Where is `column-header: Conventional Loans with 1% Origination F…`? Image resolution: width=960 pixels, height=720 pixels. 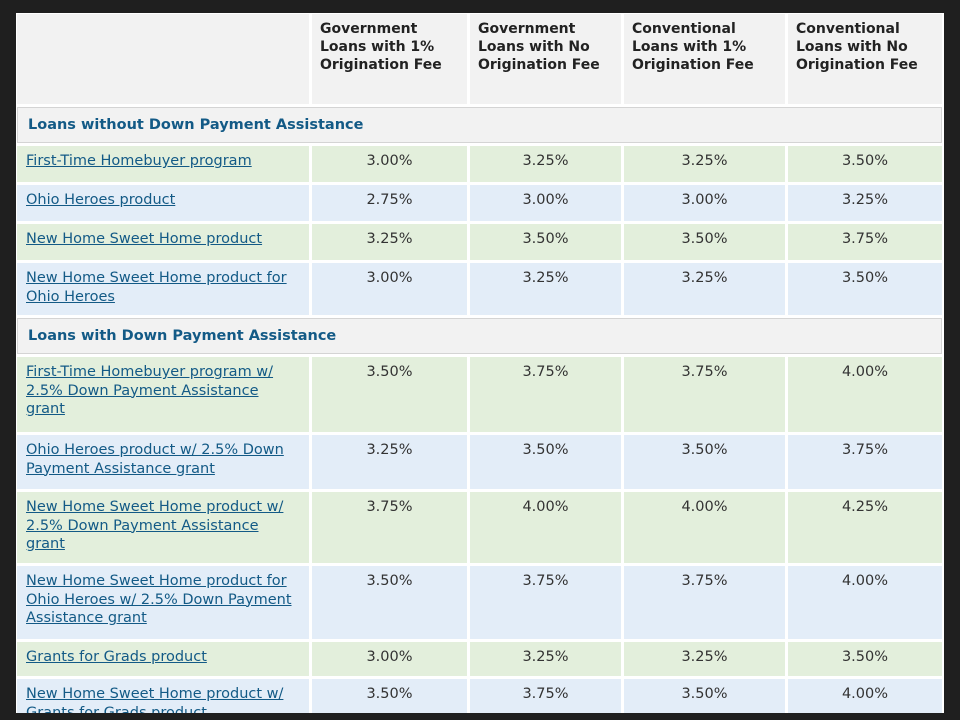
column-header: Conventional Loans with 1% Origination F… is located at coordinates (704, 59).